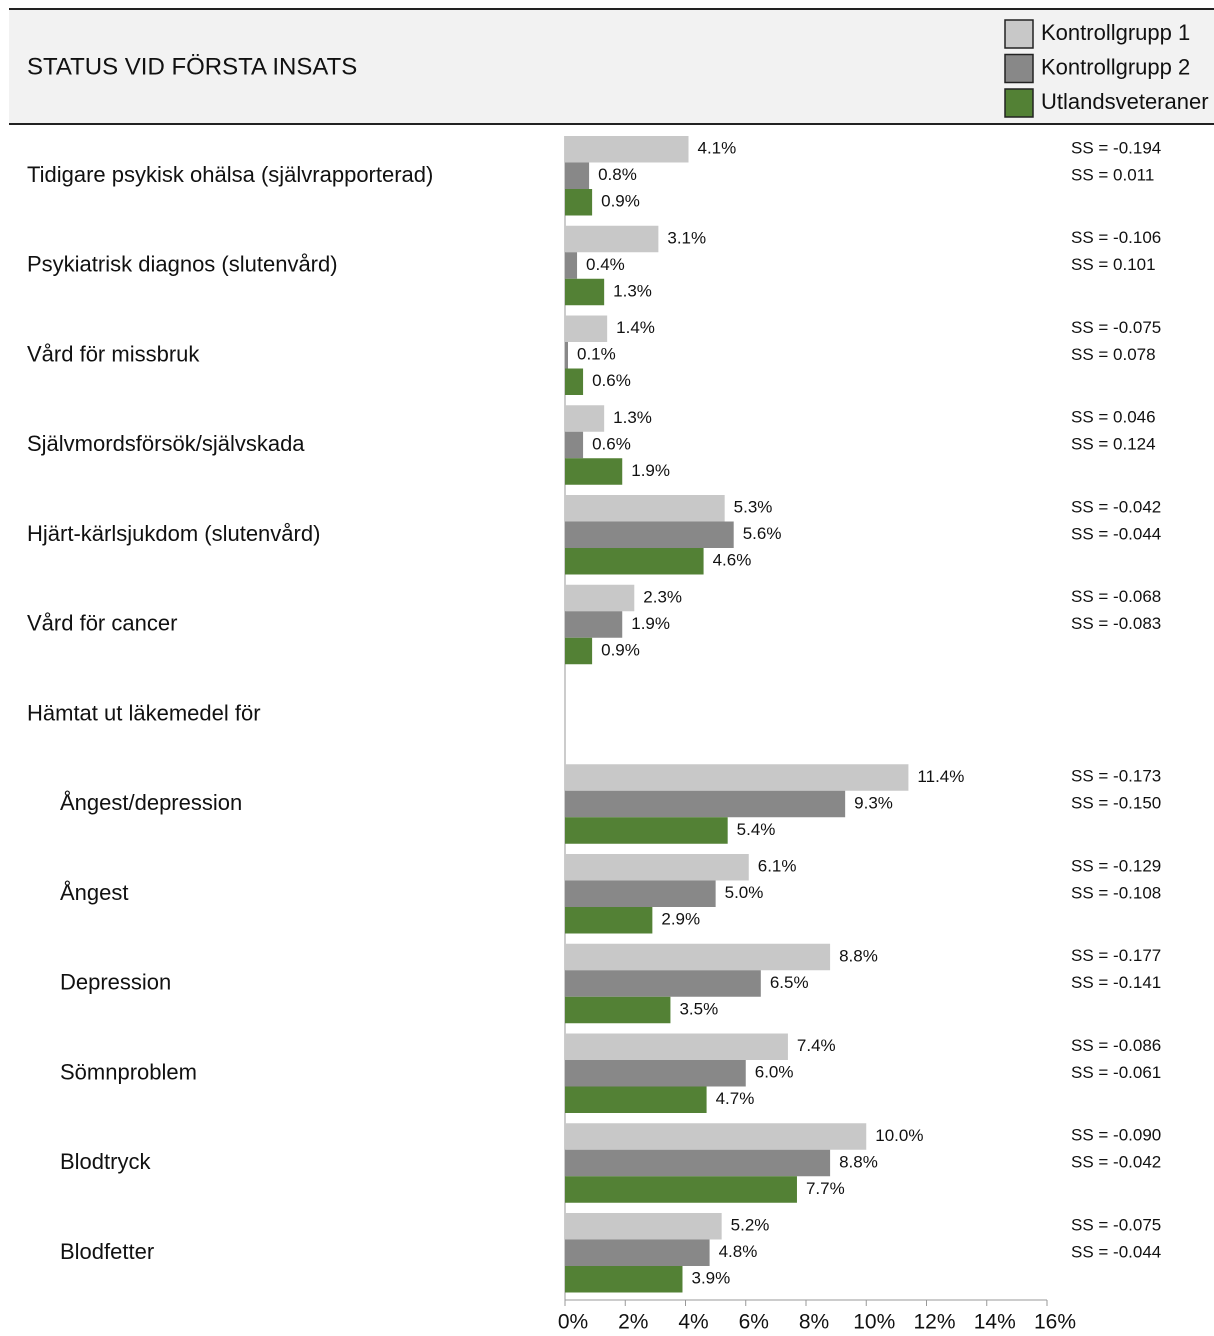 This screenshot has height=1336, width=1214. What do you see at coordinates (750, 1225) in the screenshot?
I see `value-label: 5.2%` at bounding box center [750, 1225].